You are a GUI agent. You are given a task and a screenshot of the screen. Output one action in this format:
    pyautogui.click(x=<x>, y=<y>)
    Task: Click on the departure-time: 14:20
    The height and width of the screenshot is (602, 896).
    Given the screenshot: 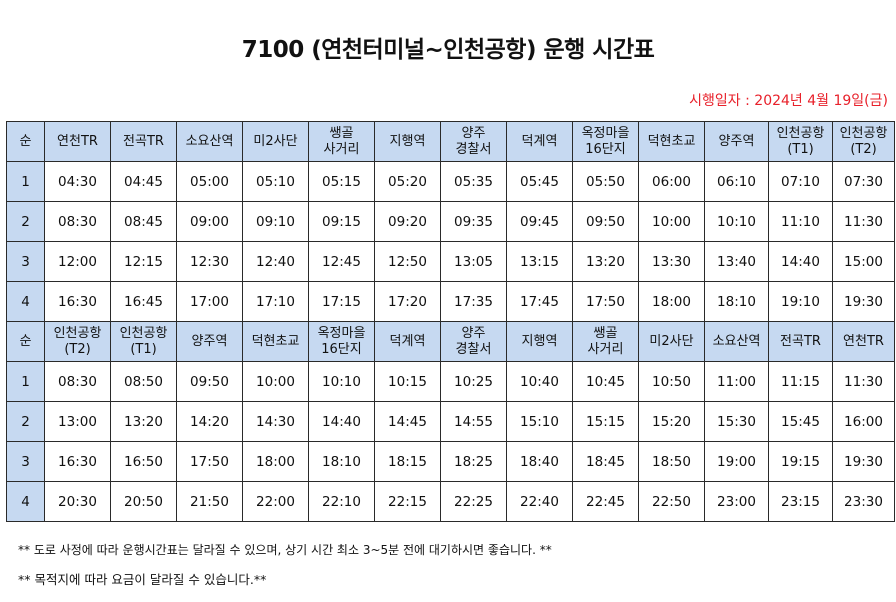 What is the action you would take?
    pyautogui.click(x=209, y=421)
    